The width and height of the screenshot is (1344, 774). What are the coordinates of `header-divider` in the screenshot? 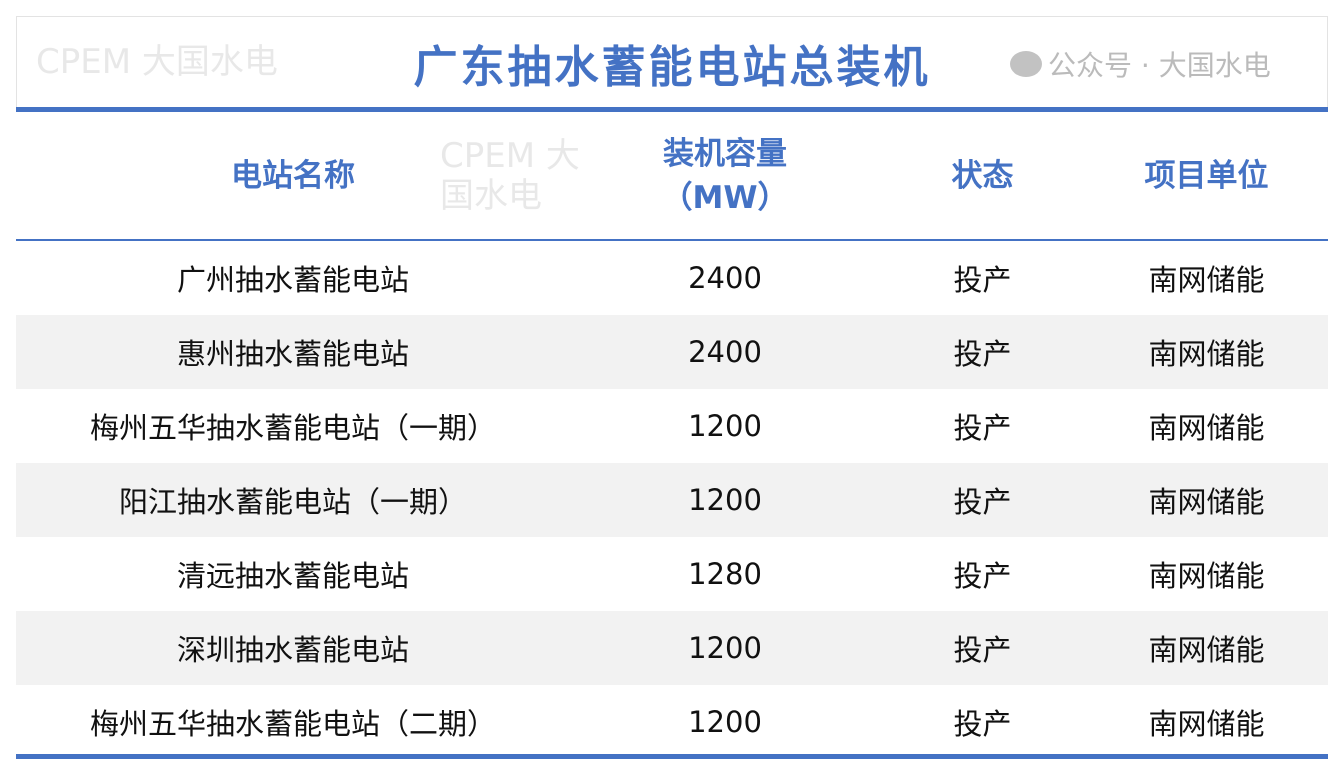 It's located at (672, 240).